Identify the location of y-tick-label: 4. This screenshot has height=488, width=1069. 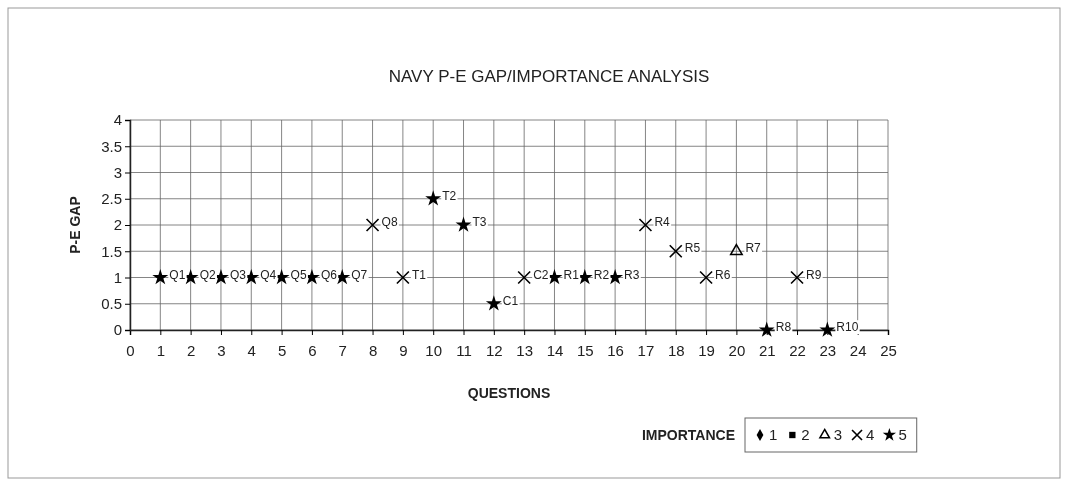
(117, 120).